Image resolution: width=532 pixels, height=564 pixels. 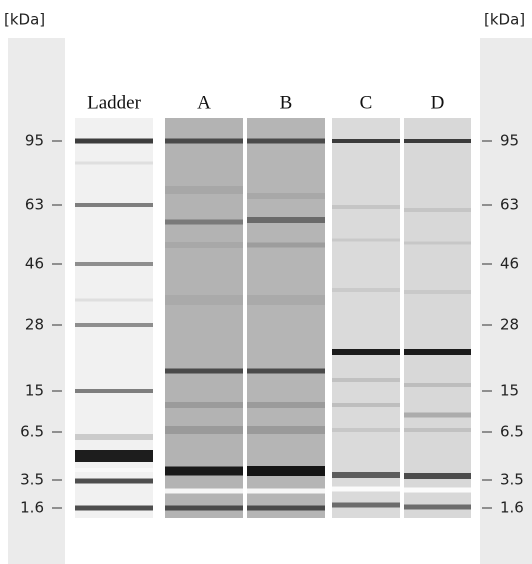 What do you see at coordinates (286, 102) in the screenshot?
I see `lane-label: B` at bounding box center [286, 102].